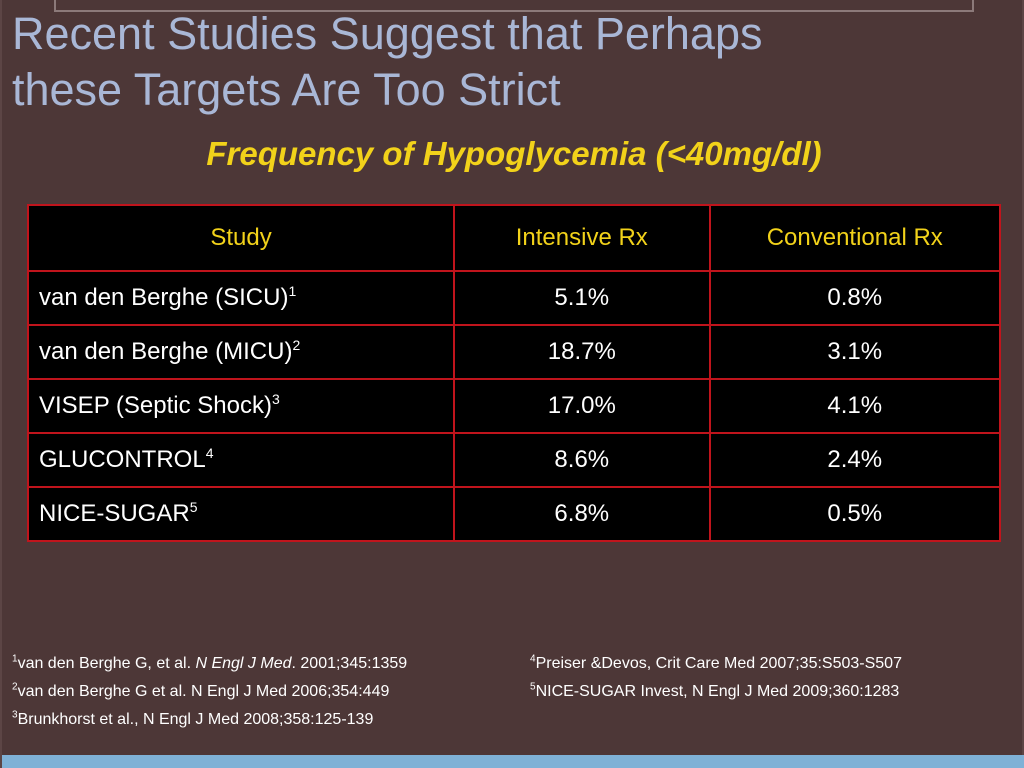 The width and height of the screenshot is (1024, 768). What do you see at coordinates (155, 405) in the screenshot?
I see `study-name: VISEP (Septic Shock)` at bounding box center [155, 405].